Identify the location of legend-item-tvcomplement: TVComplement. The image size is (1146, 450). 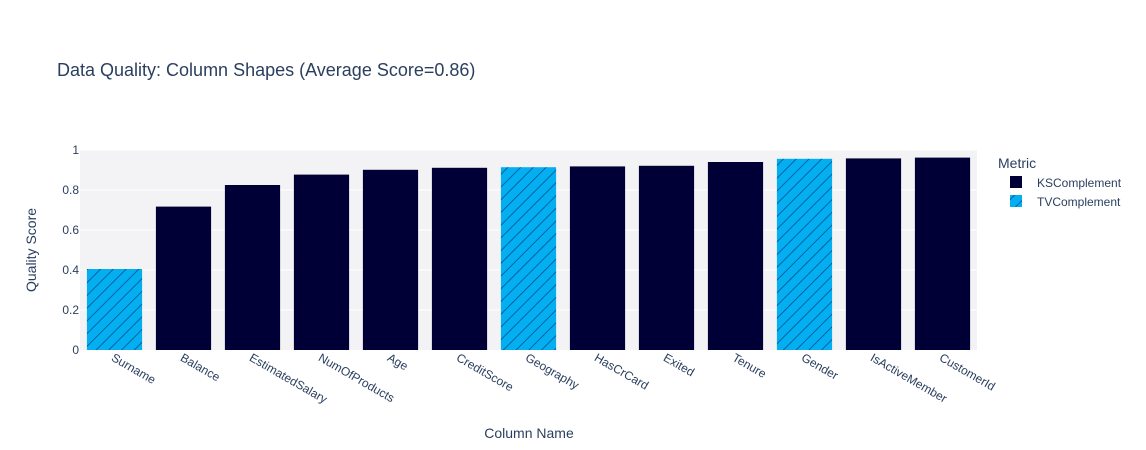
(1065, 202).